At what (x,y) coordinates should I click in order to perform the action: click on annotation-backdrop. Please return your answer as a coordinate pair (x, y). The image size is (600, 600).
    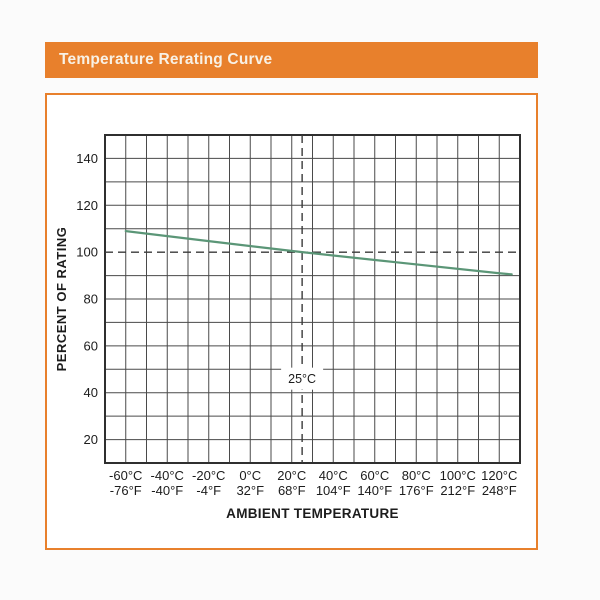
    Looking at the image, I should click on (302, 378).